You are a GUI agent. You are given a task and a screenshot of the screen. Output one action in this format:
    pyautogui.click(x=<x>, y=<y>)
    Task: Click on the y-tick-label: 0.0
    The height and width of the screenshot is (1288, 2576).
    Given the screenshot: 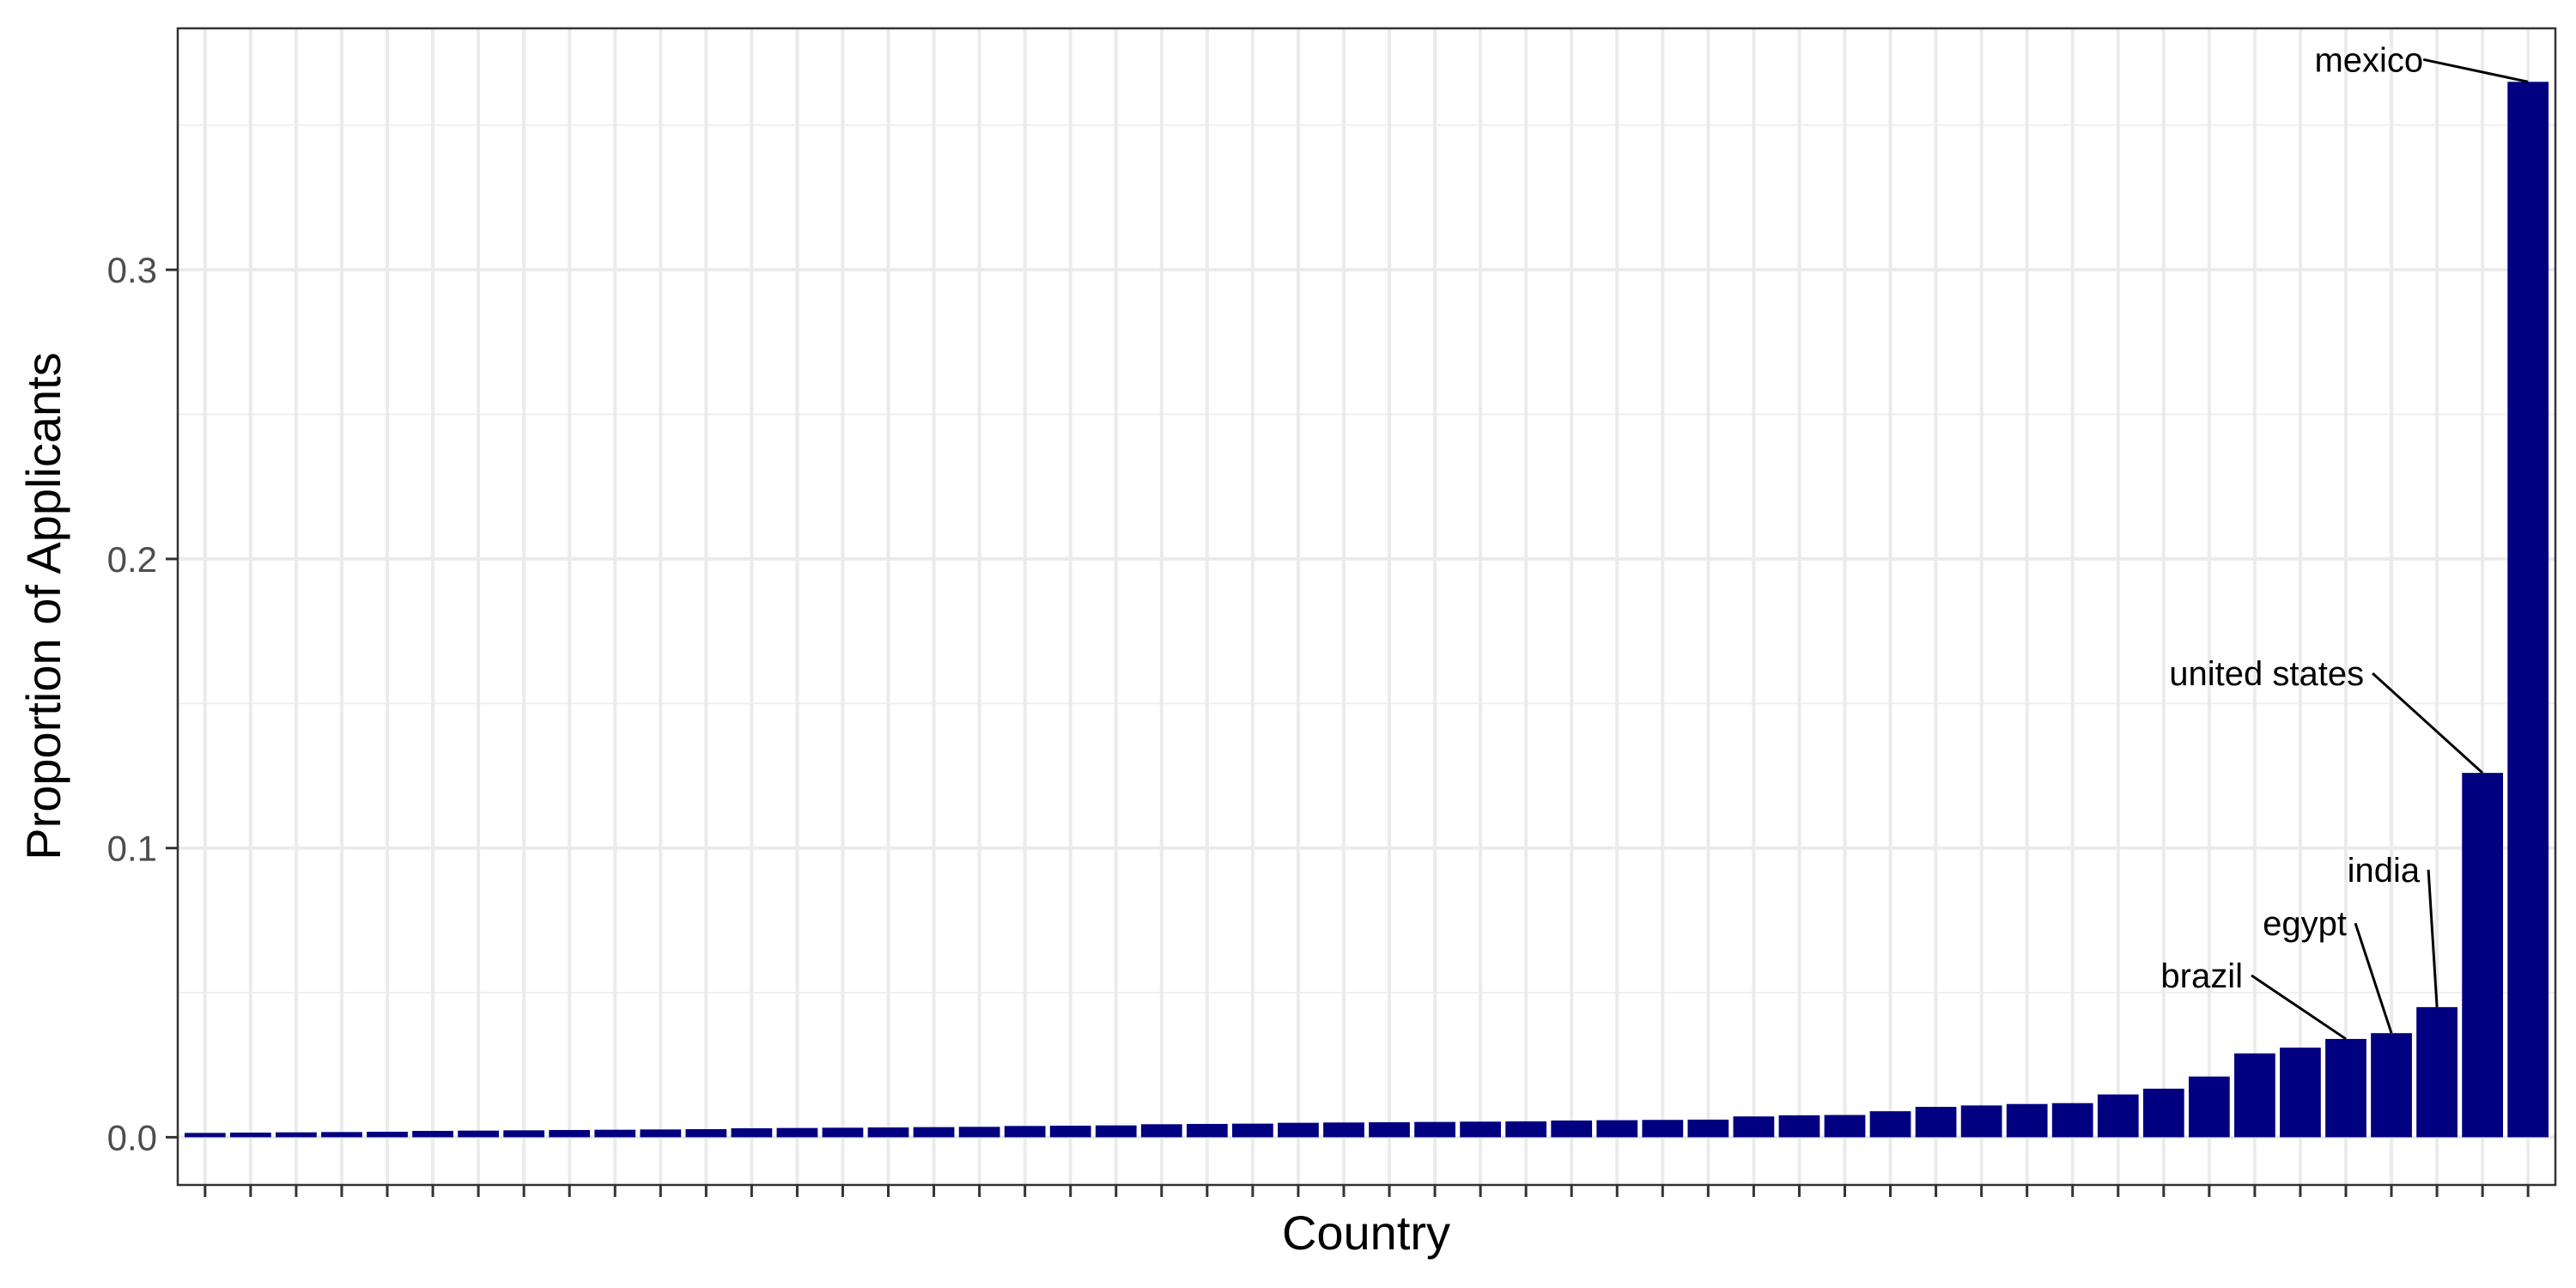 What is the action you would take?
    pyautogui.click(x=132, y=1137)
    